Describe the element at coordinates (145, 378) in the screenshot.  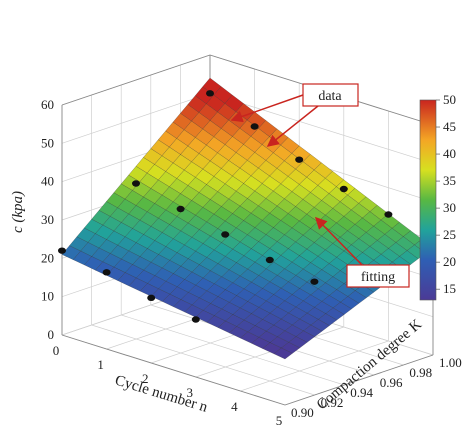
I see `x-tick-label: 2` at that location.